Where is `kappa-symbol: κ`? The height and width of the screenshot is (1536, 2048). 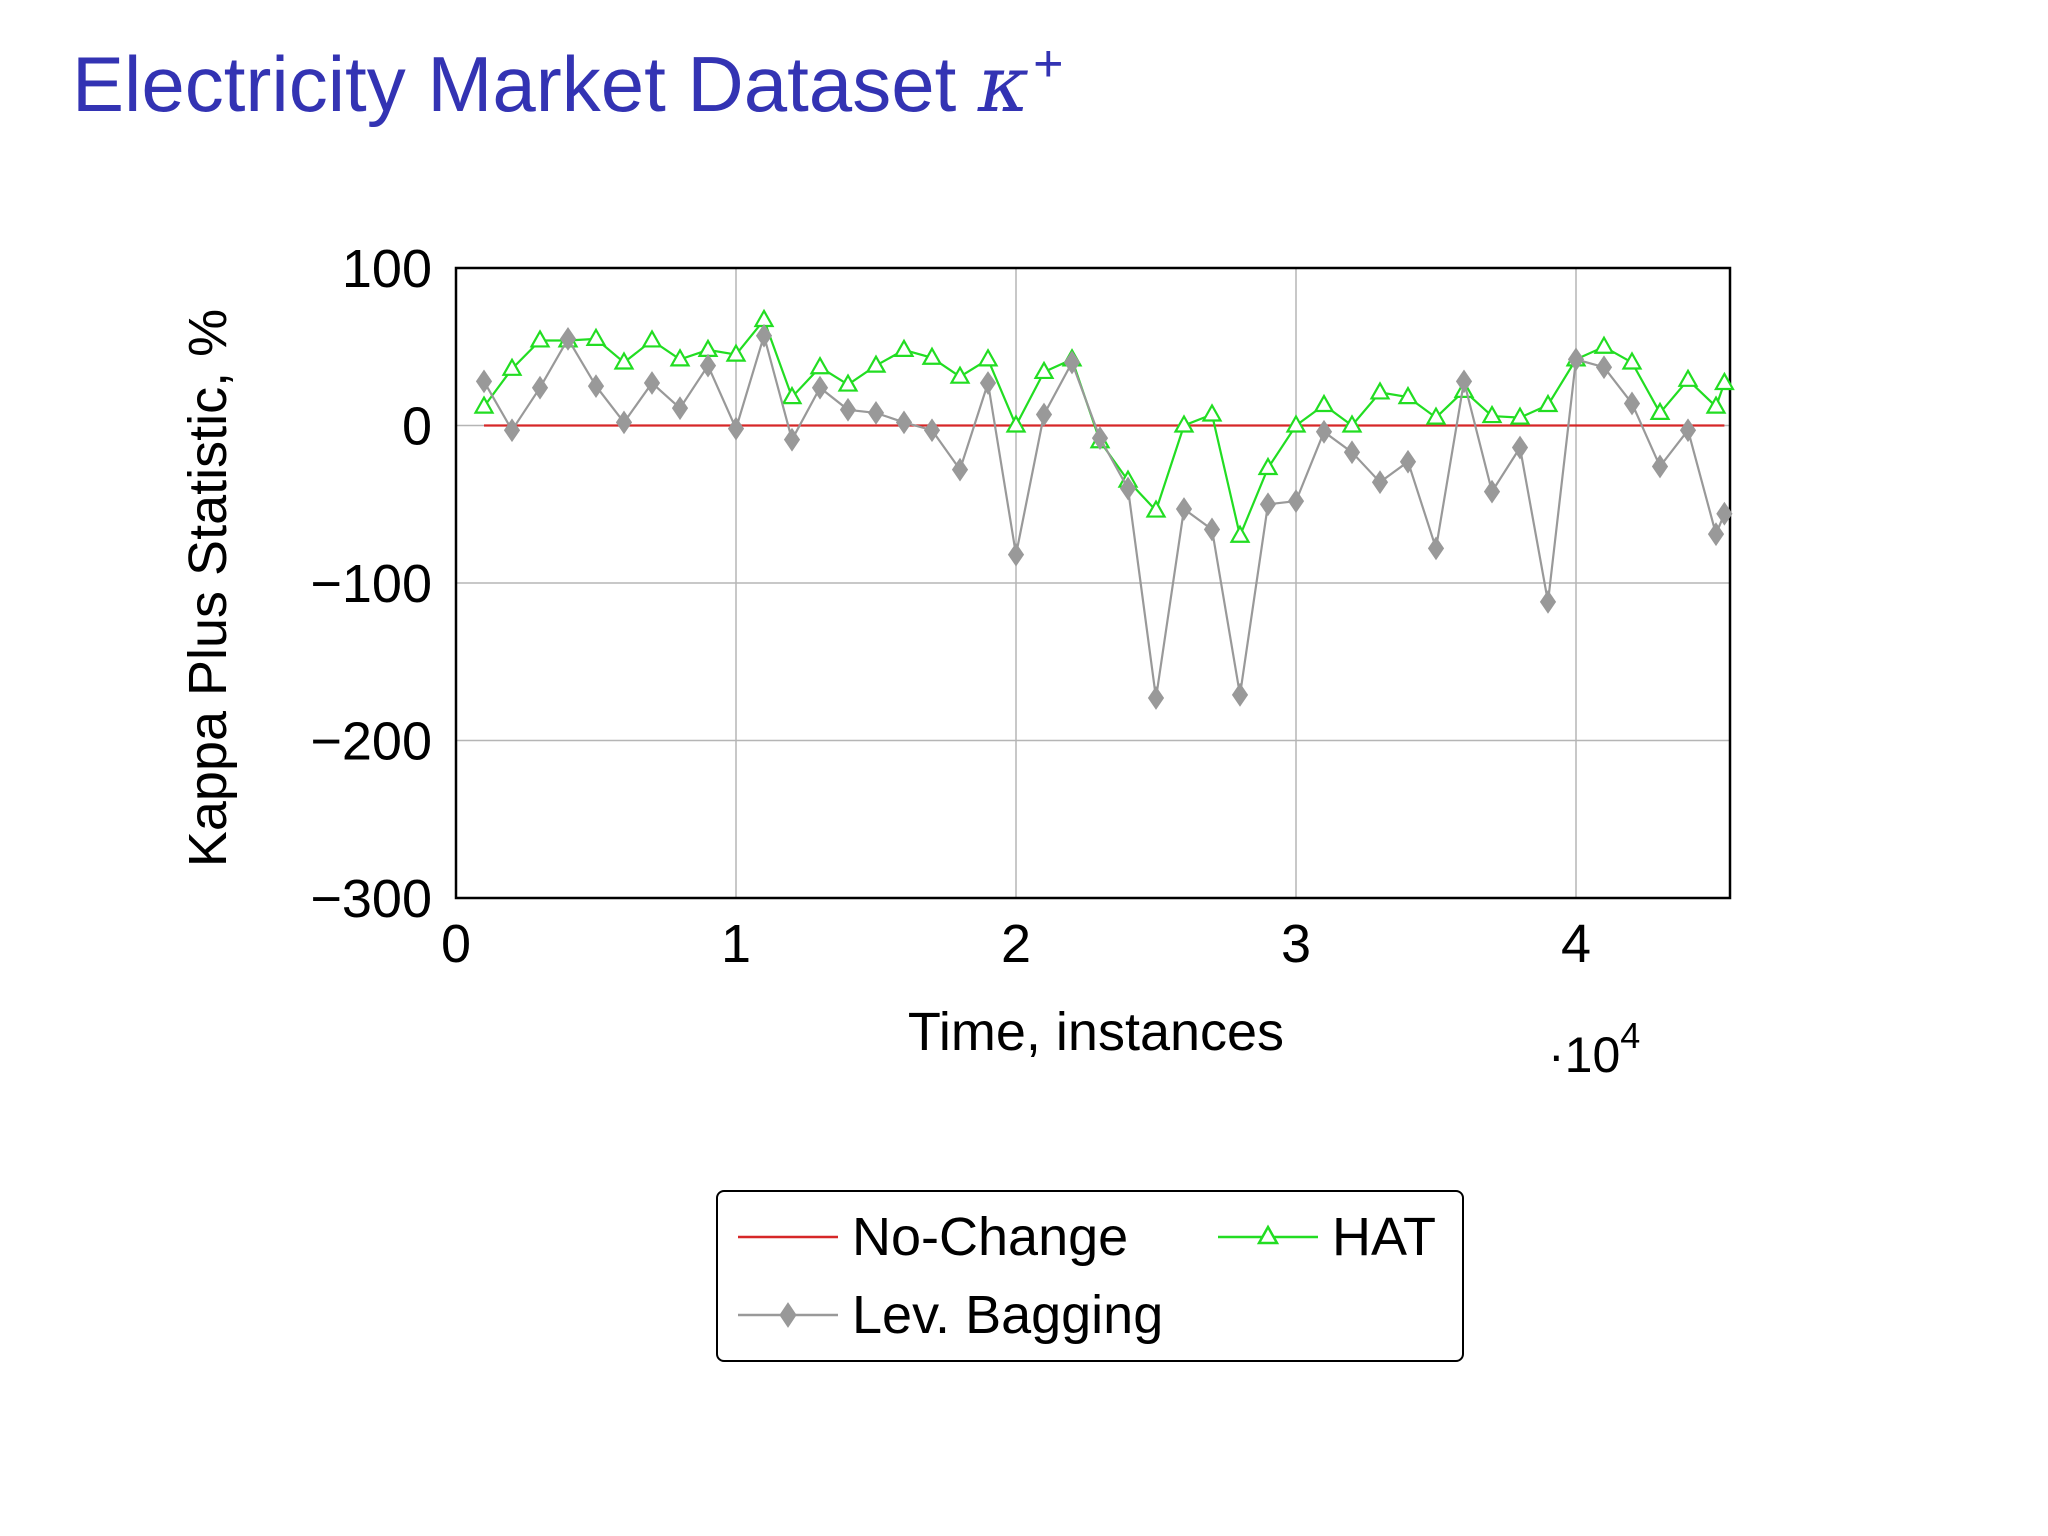 kappa-symbol: κ is located at coordinates (1003, 85).